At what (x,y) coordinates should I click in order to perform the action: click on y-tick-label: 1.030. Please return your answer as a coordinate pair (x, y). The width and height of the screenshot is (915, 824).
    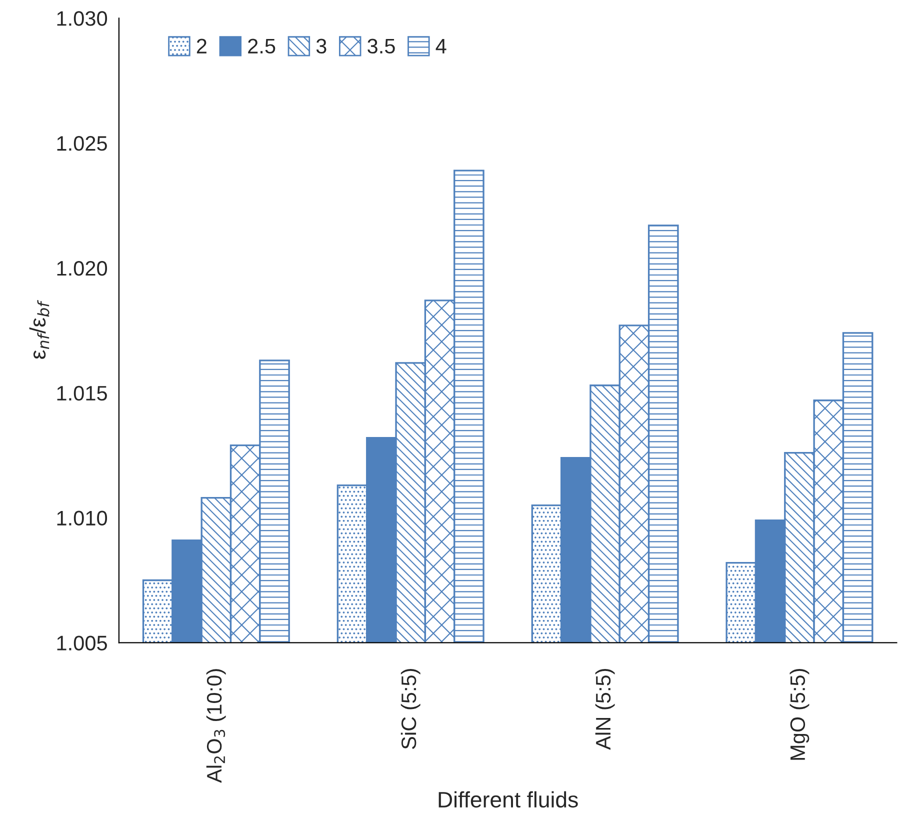
    Looking at the image, I should click on (82, 18).